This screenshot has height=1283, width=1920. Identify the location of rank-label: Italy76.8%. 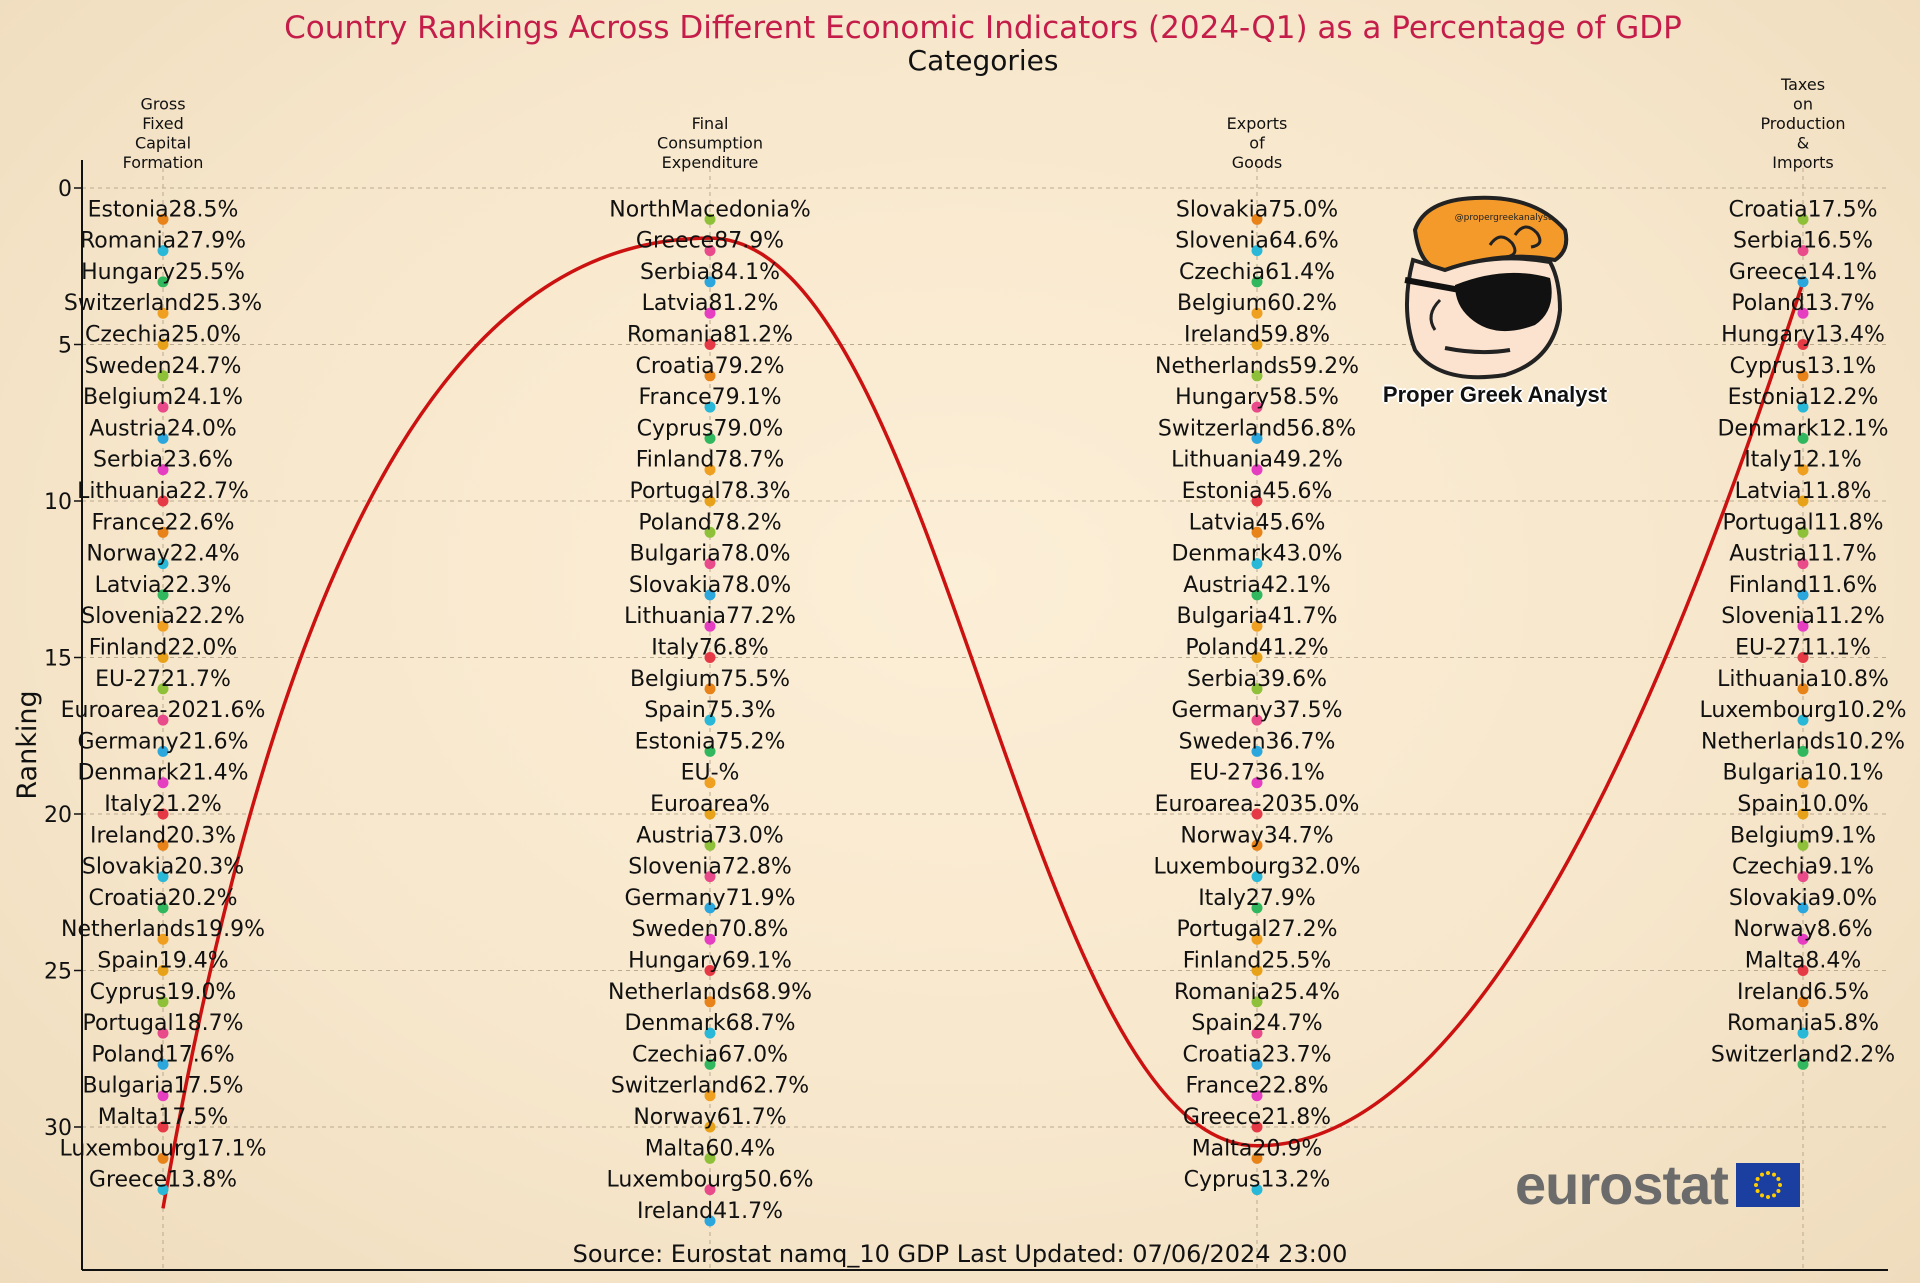
(710, 648).